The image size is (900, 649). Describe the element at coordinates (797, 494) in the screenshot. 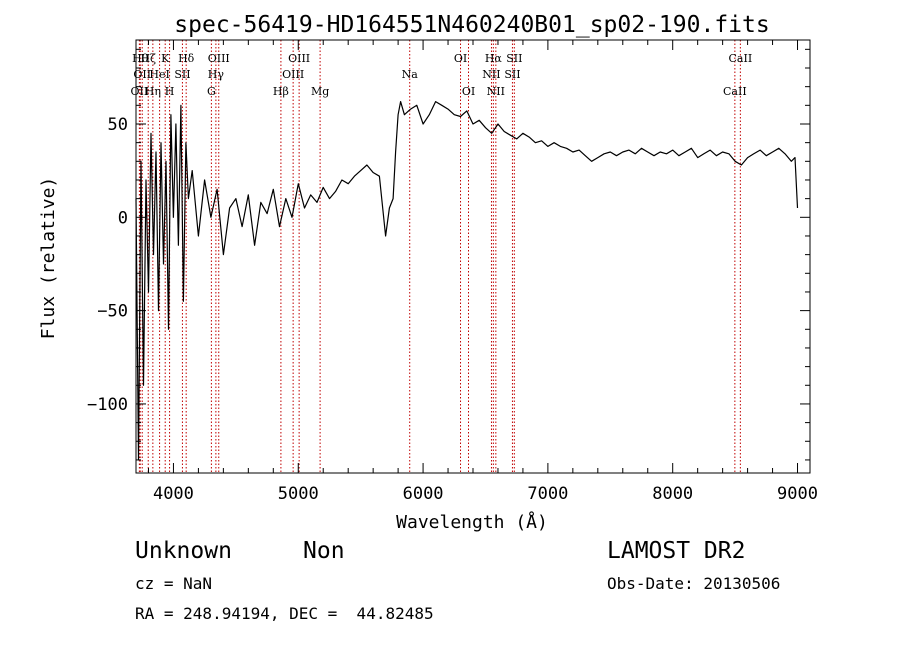

I see `x-tick-label: 9000` at that location.